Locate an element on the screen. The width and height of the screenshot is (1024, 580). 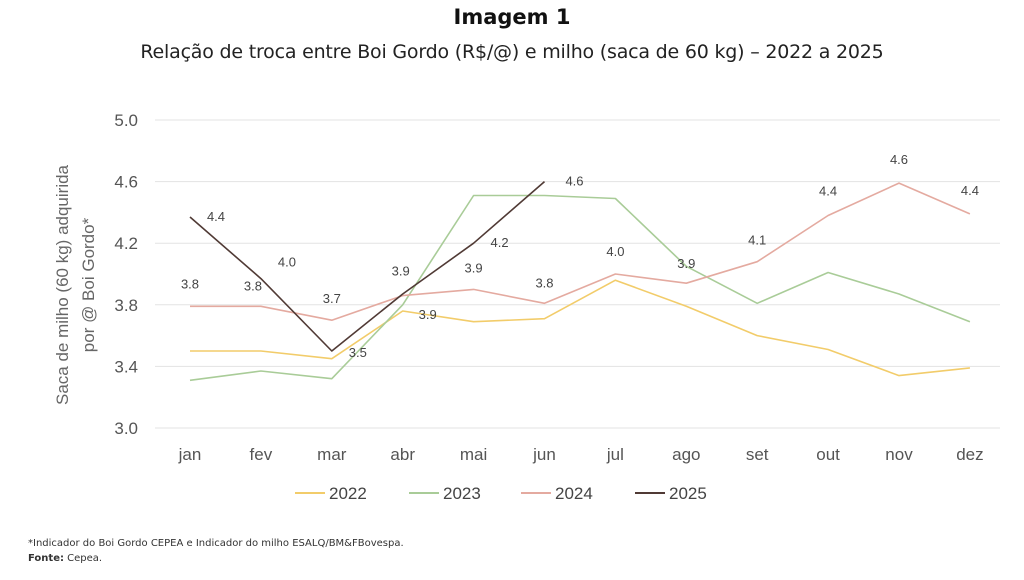
y-tick-label: 3.0 is located at coordinates (126, 428).